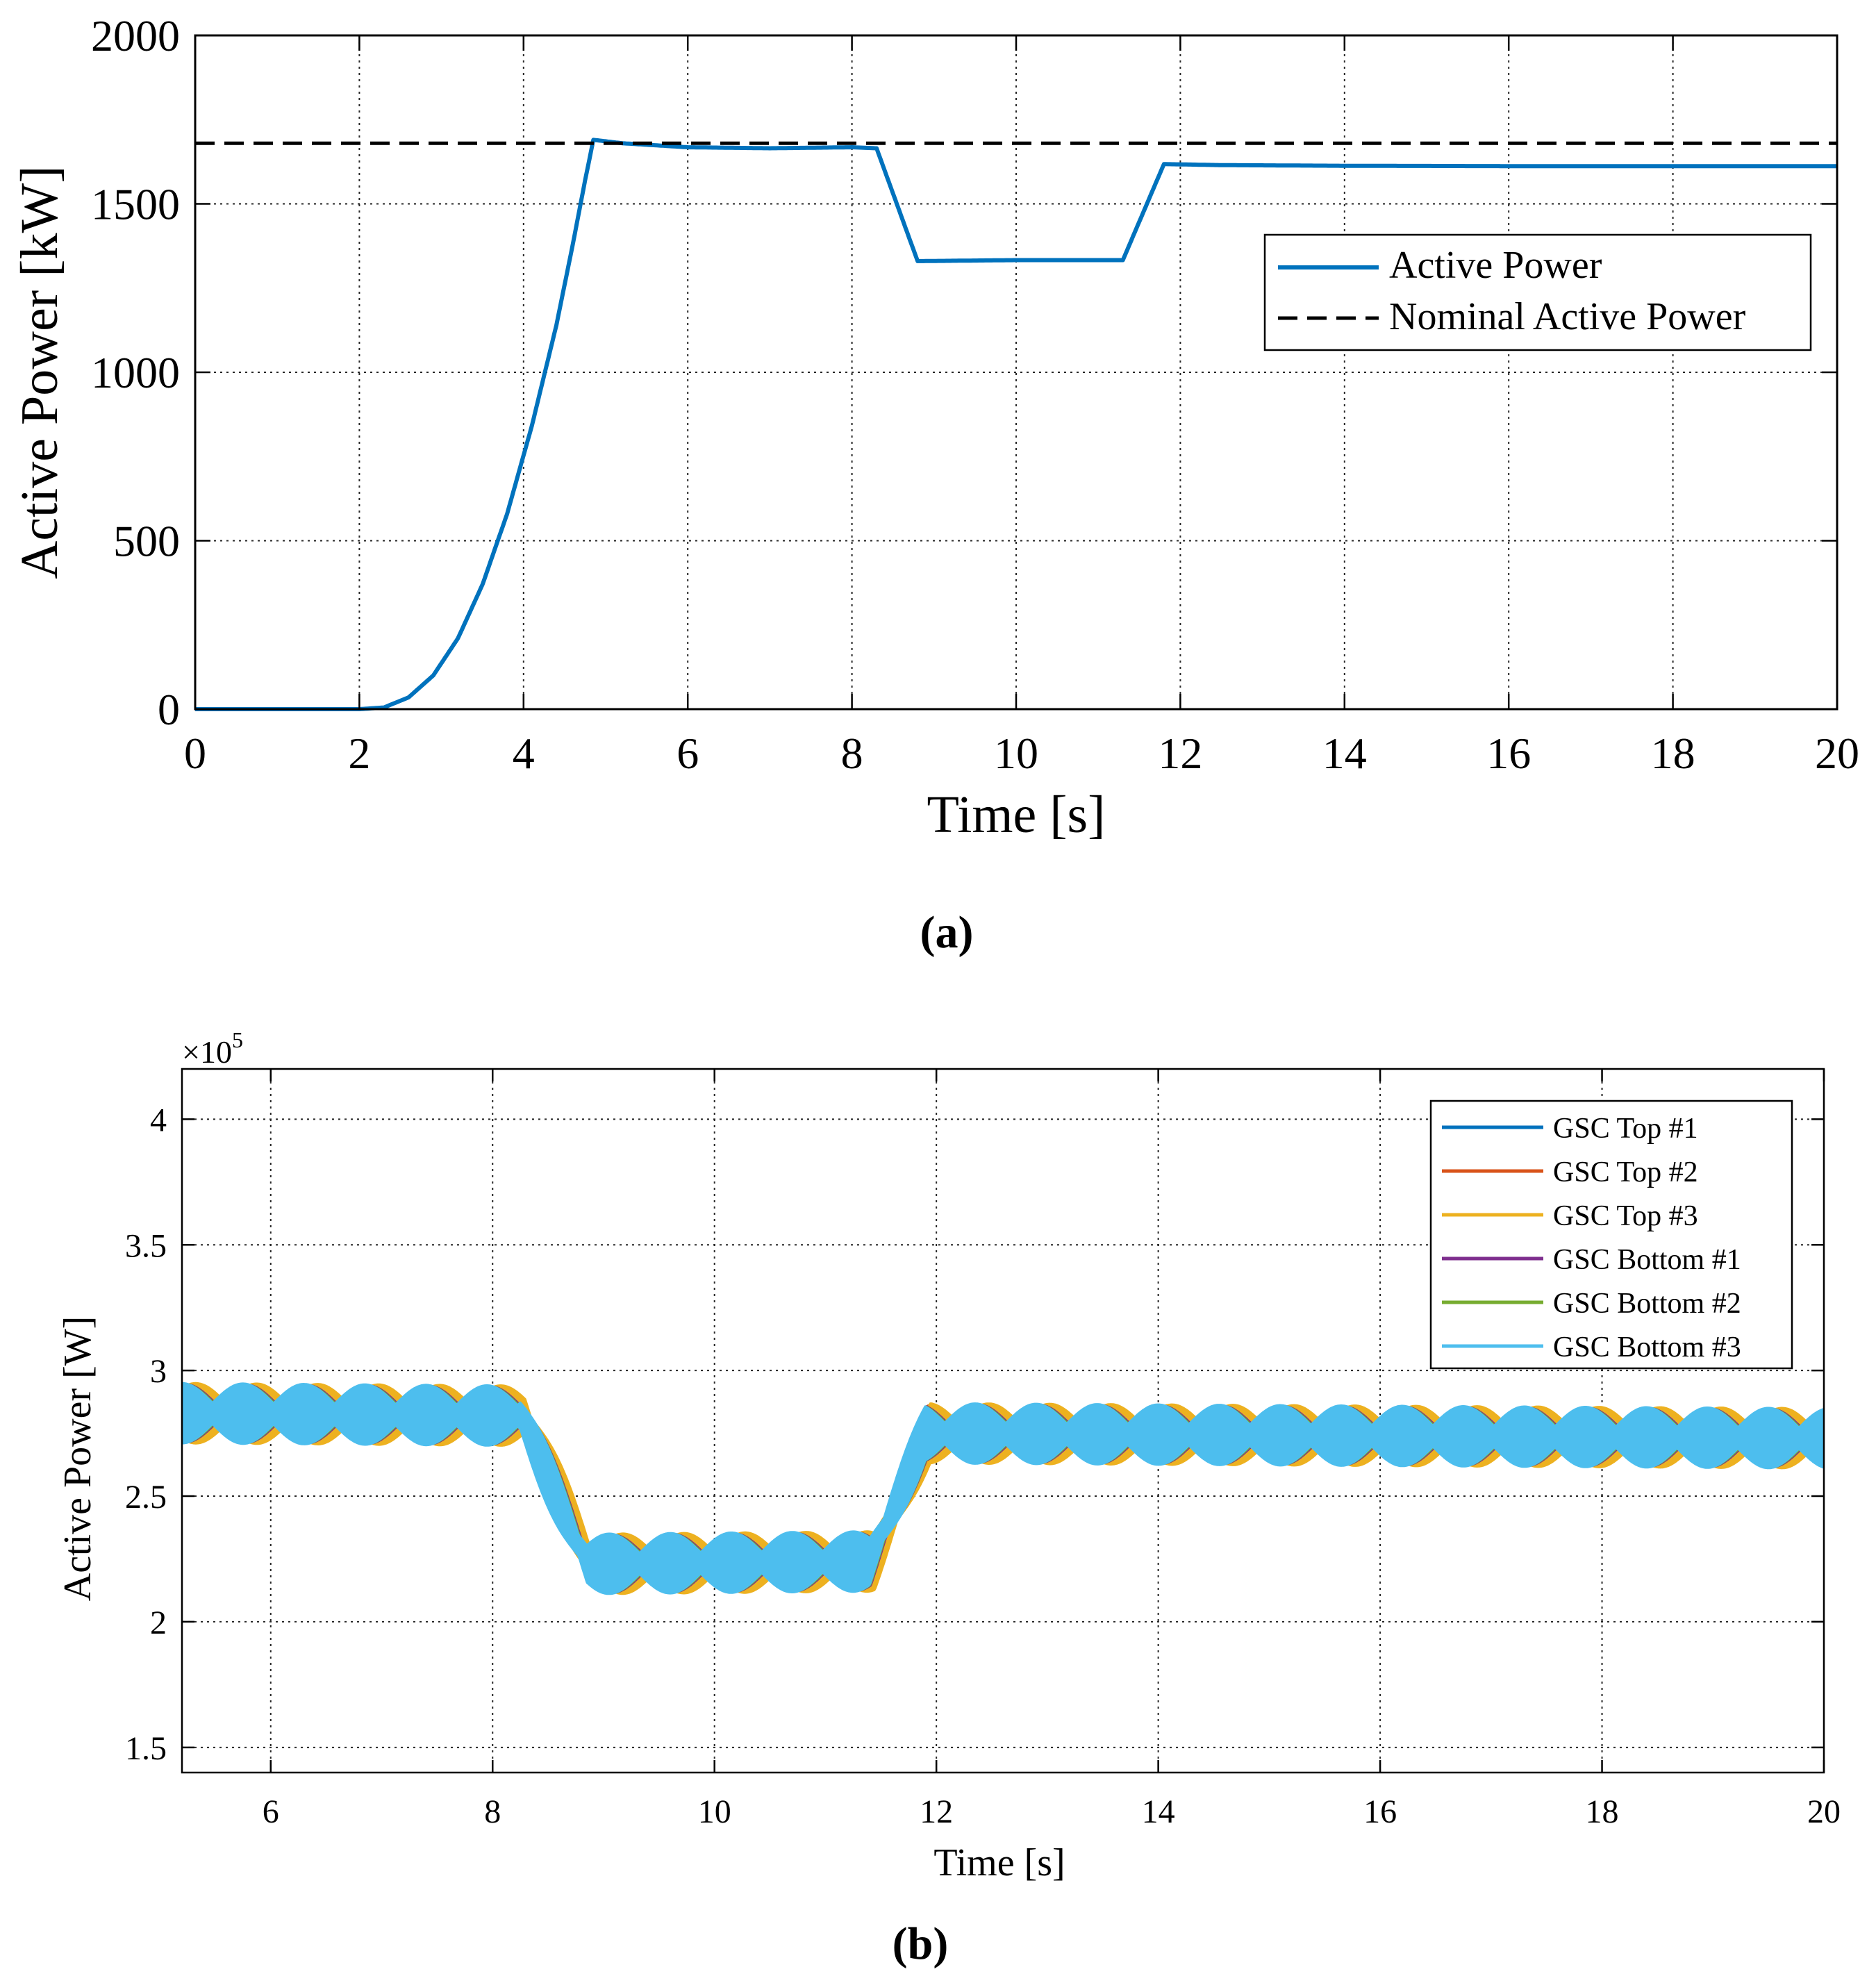 This screenshot has width=1876, height=1983. Describe the element at coordinates (271, 1811) in the screenshot. I see `panel-b-x-tick-label: 6` at that location.